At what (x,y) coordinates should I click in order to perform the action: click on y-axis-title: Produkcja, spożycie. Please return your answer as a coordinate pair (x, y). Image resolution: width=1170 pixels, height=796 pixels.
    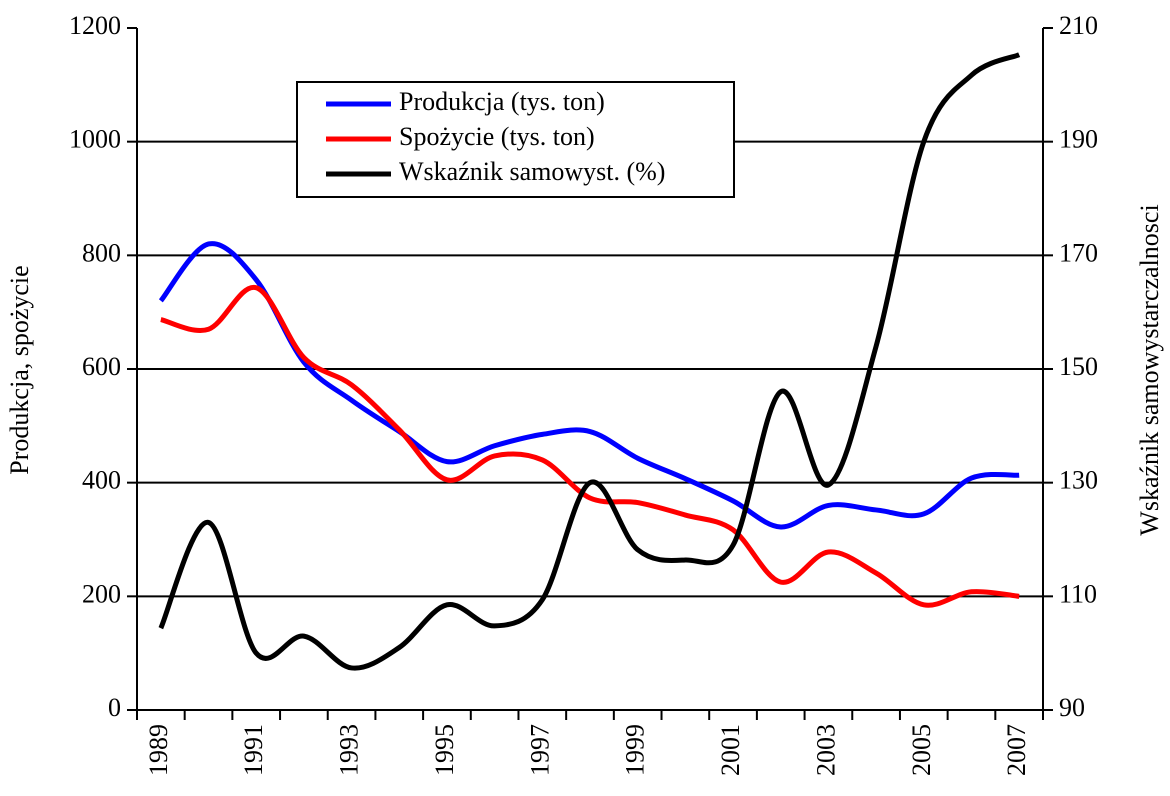
    Looking at the image, I should click on (19, 369).